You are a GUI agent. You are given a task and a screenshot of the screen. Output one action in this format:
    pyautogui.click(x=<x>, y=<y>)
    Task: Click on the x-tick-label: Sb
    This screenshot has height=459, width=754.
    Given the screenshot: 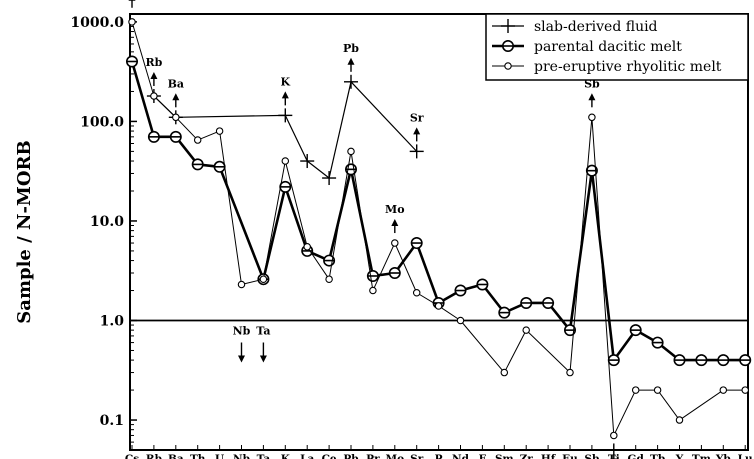 What is the action you would take?
    pyautogui.click(x=591, y=456)
    